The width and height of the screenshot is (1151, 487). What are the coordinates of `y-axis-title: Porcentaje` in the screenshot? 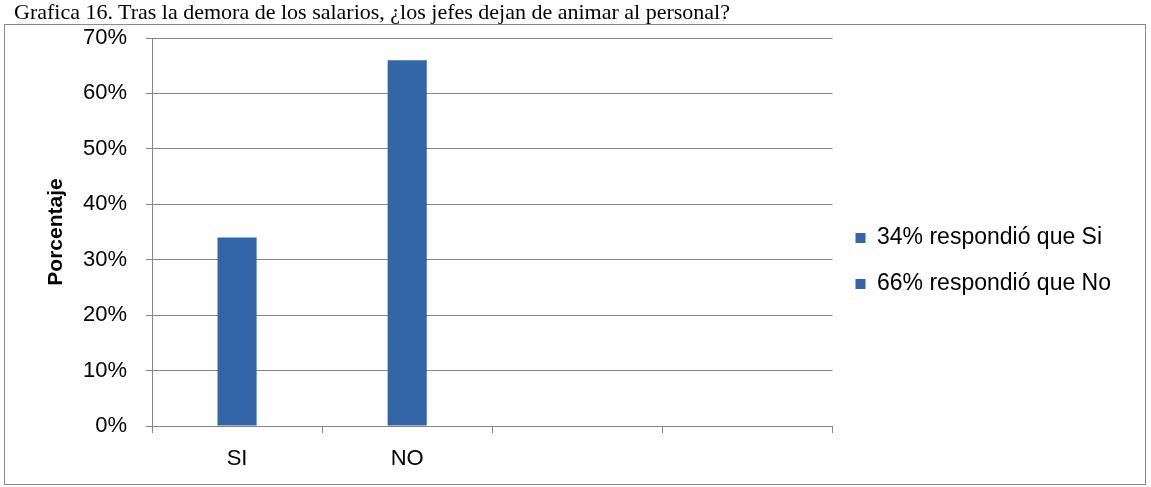 It's located at (55, 232).